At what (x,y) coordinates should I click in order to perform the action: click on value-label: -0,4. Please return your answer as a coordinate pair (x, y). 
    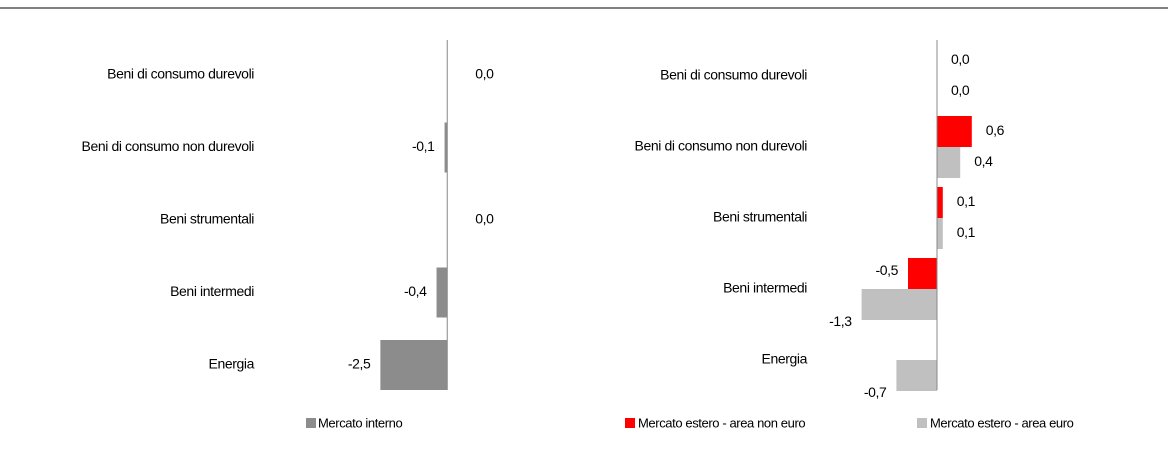
    Looking at the image, I should click on (415, 291).